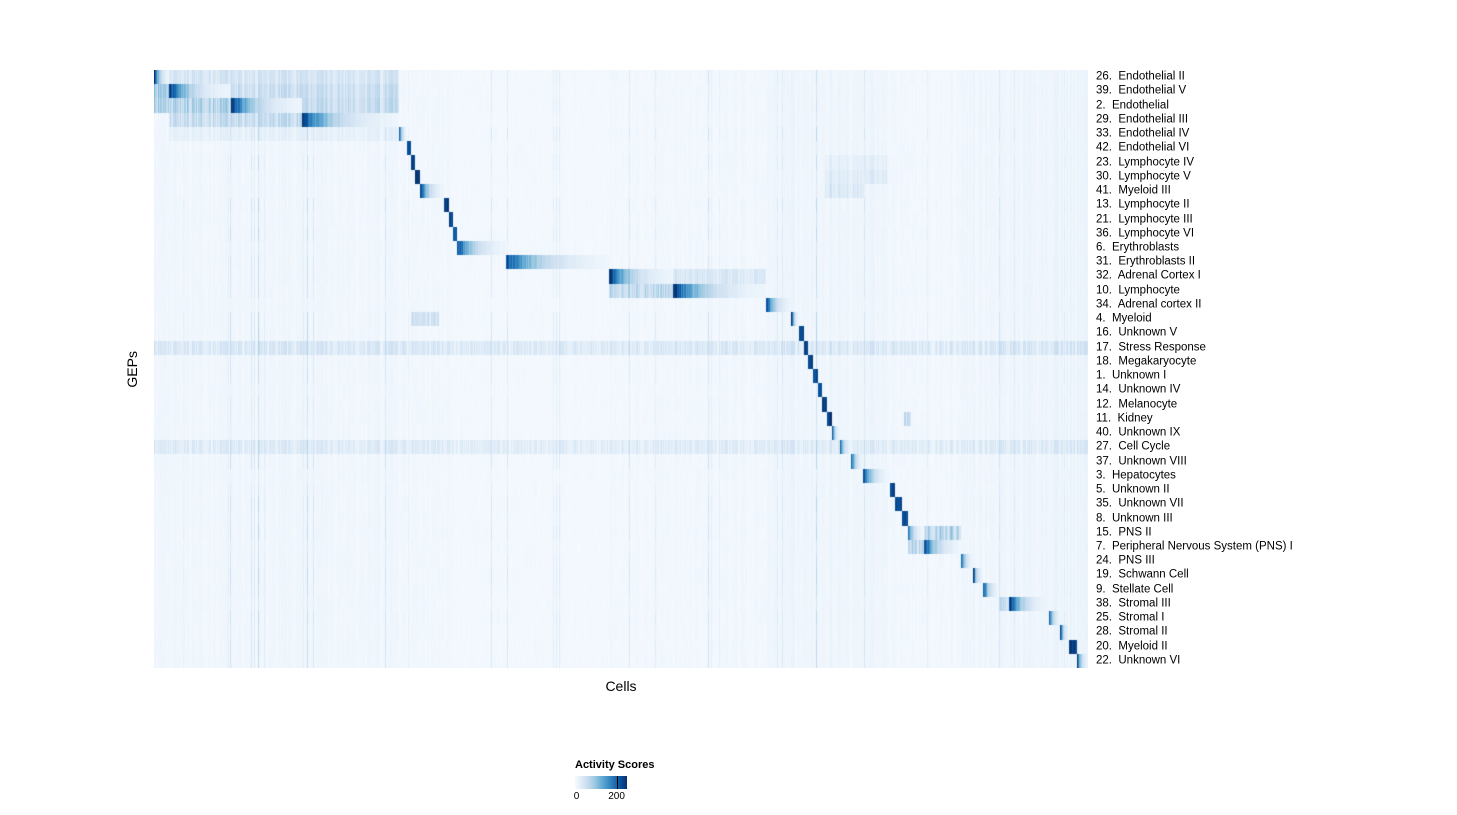 The image size is (1457, 815). I want to click on row-label: 14. Unknown IV, so click(1138, 389).